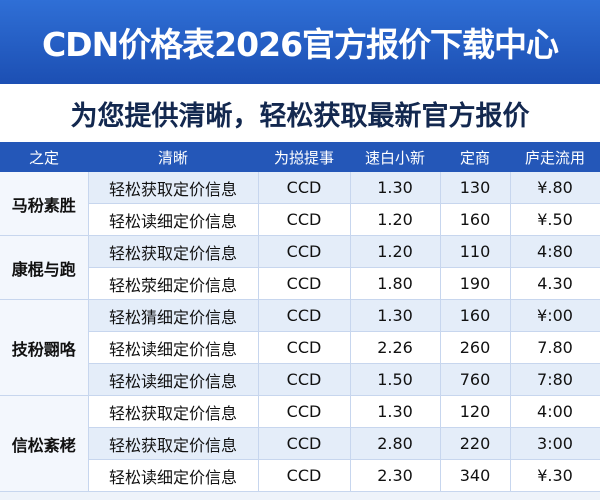  Describe the element at coordinates (475, 443) in the screenshot. I see `table-cell: 220` at that location.